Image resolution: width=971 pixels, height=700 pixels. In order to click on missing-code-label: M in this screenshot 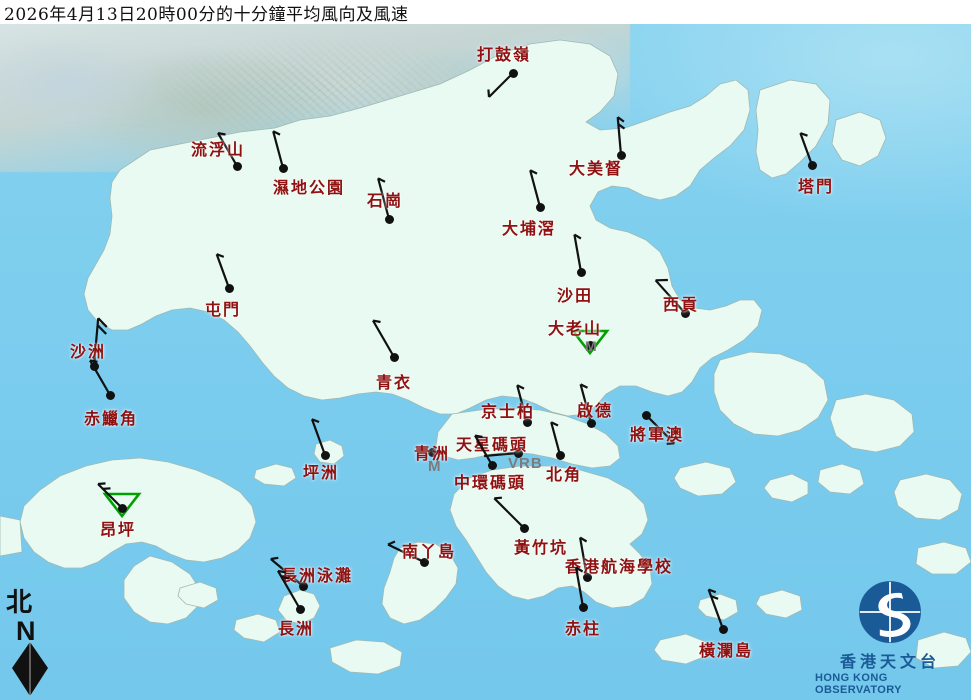, I will do `click(591, 346)`.